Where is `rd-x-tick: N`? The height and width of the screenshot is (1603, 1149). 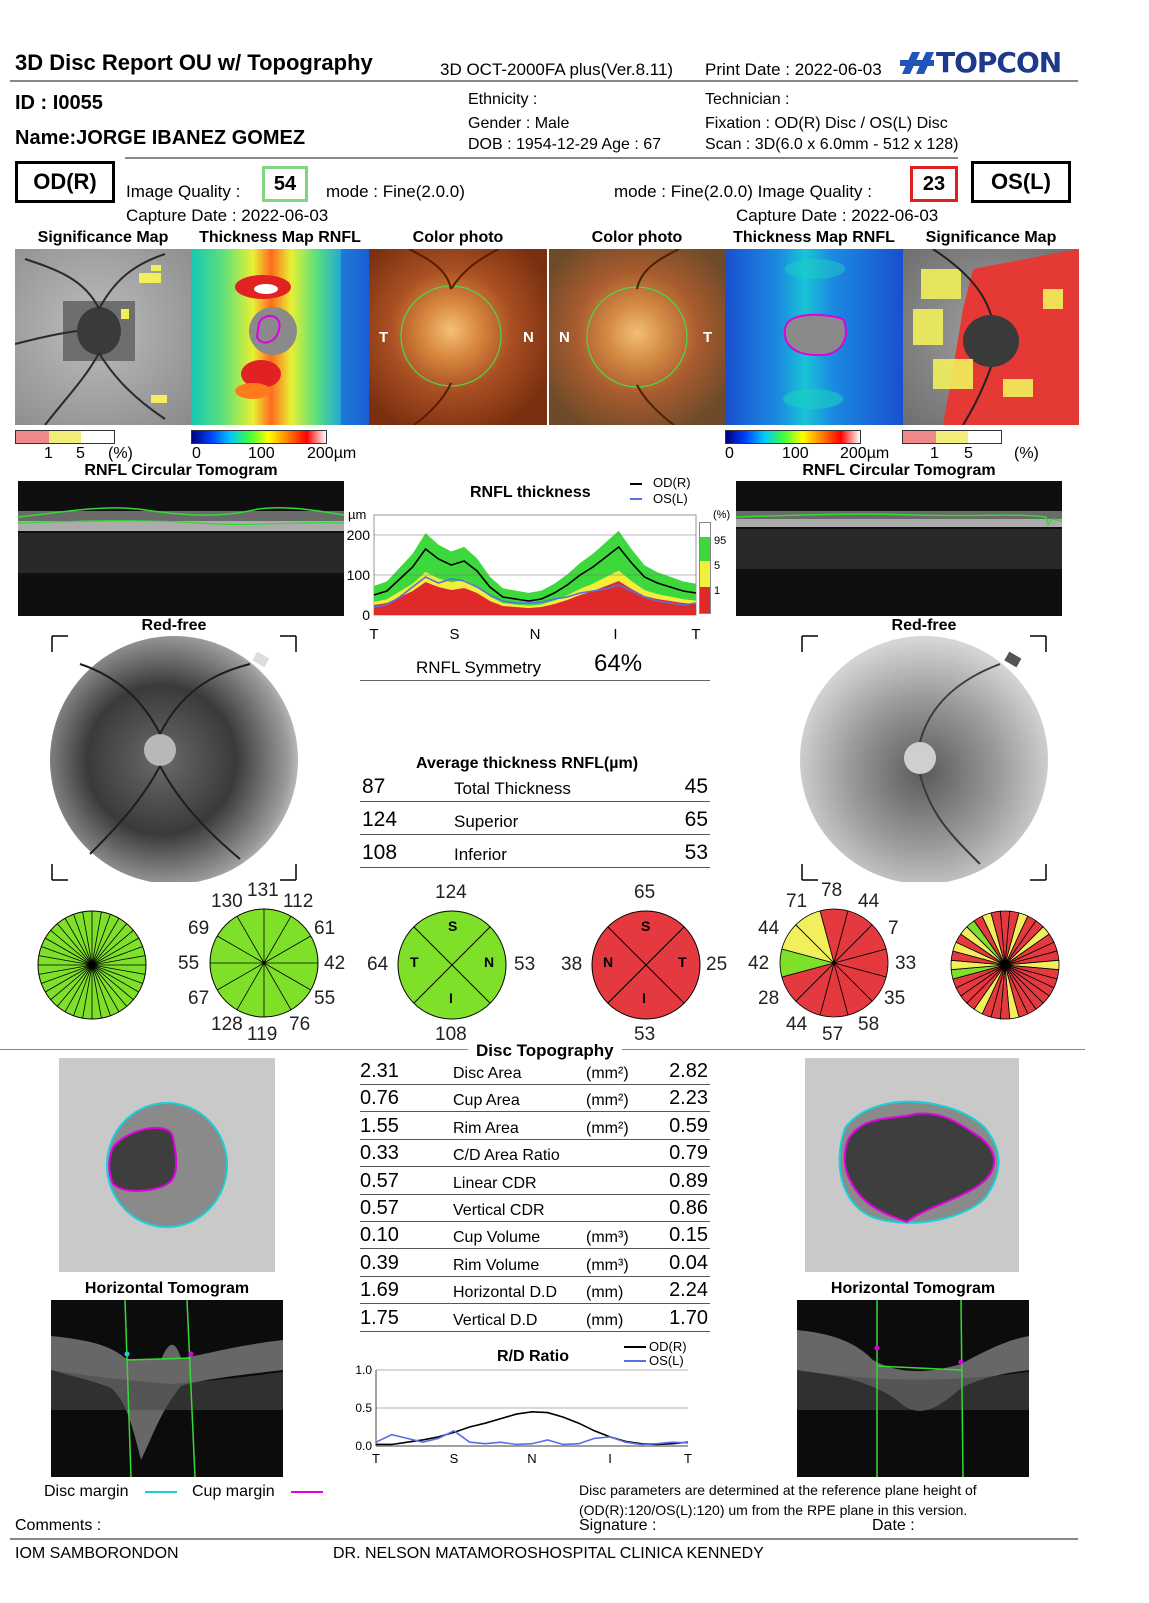
rd-x-tick: N is located at coordinates (531, 1458).